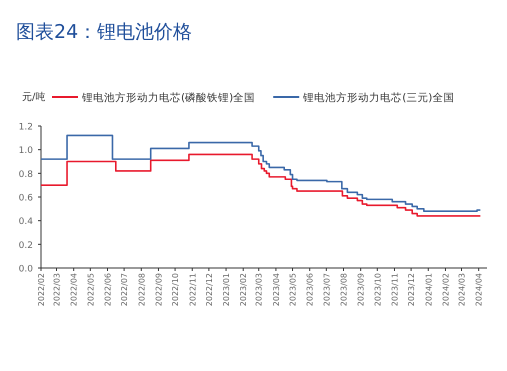  What do you see at coordinates (344, 289) in the screenshot?
I see `x-tick-label: 2023/08` at bounding box center [344, 289].